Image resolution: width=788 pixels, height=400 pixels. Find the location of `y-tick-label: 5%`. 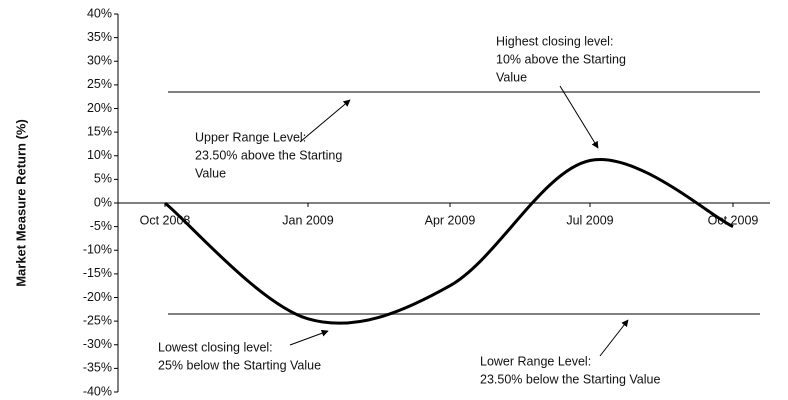

y-tick-label: 5% is located at coordinates (103, 179).